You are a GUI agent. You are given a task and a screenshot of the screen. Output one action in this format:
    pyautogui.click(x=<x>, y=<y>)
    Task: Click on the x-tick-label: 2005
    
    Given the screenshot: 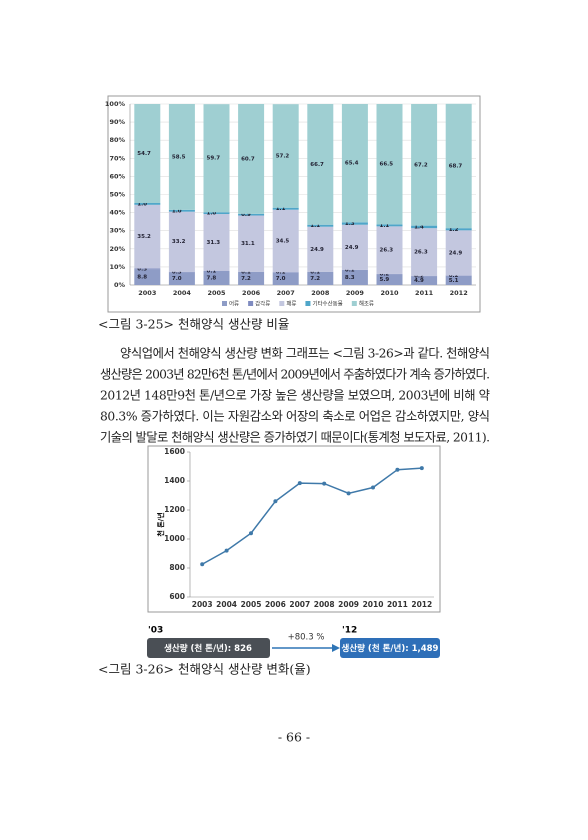 What is the action you would take?
    pyautogui.click(x=216, y=293)
    